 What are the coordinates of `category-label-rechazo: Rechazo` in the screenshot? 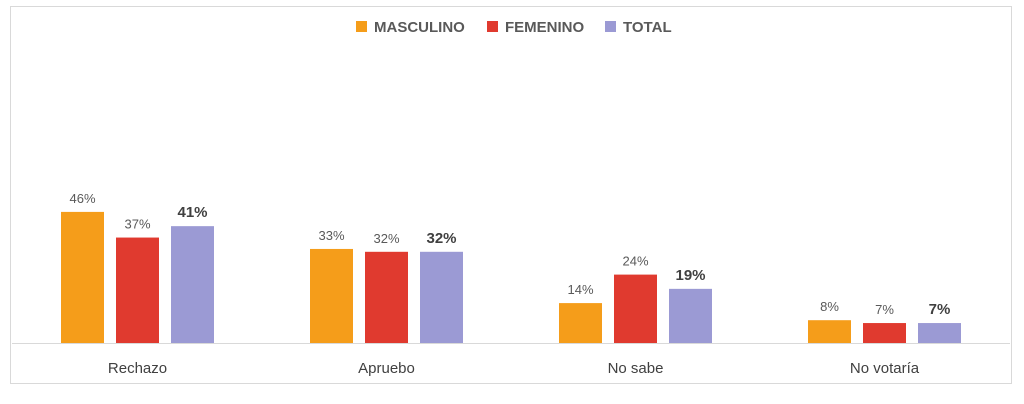 It's located at (137, 368).